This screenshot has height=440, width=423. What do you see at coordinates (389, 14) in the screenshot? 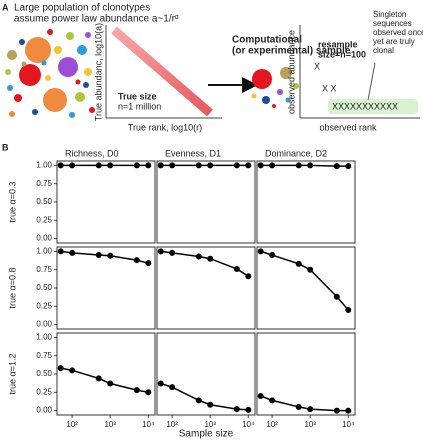
I see `note: Singleton` at bounding box center [389, 14].